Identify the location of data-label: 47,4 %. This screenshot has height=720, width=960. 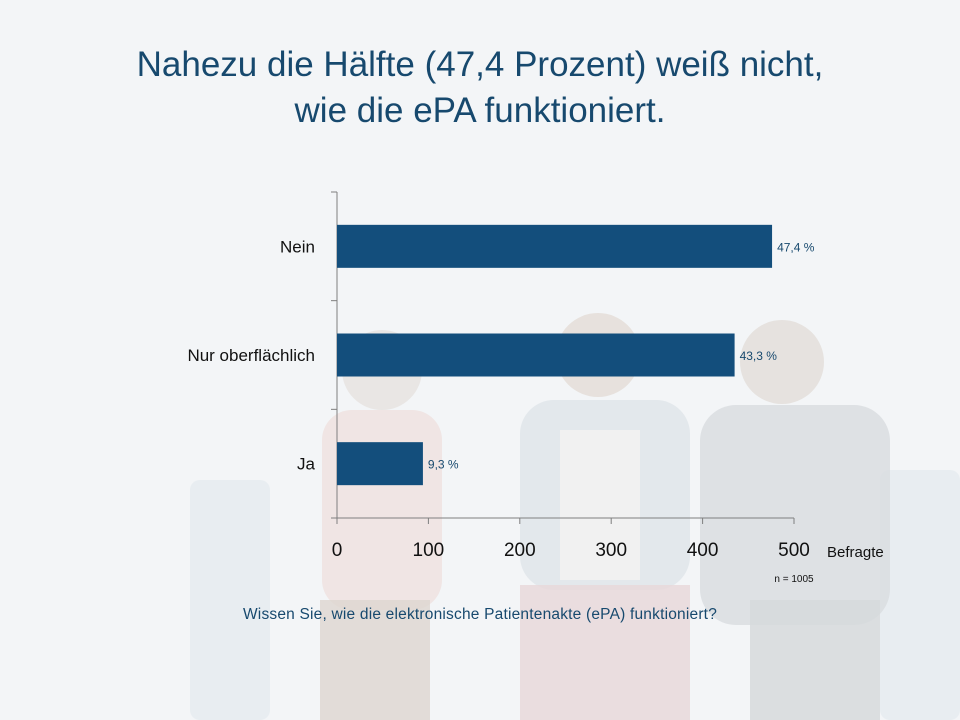
(796, 247).